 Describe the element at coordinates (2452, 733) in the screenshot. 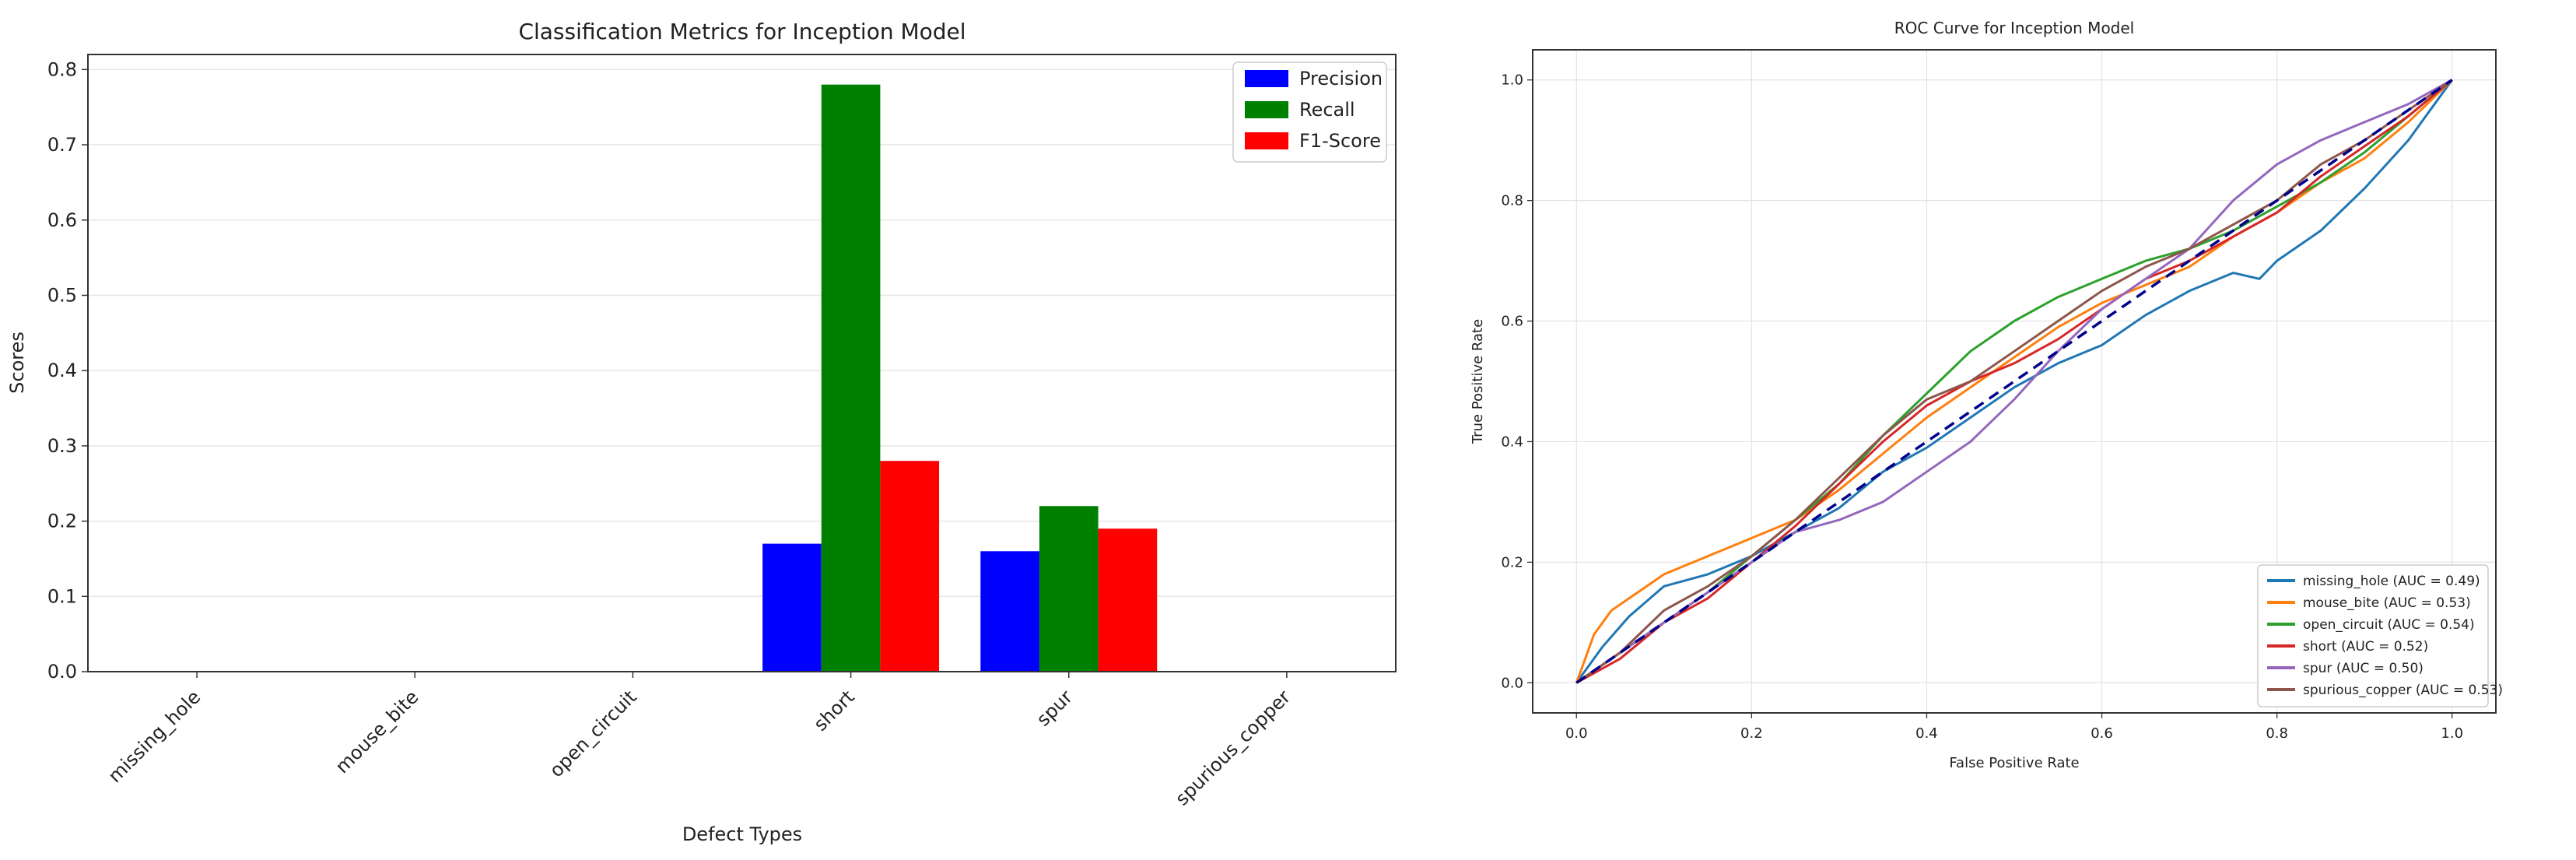

I see `roc-x-tick-label: 1.0` at that location.